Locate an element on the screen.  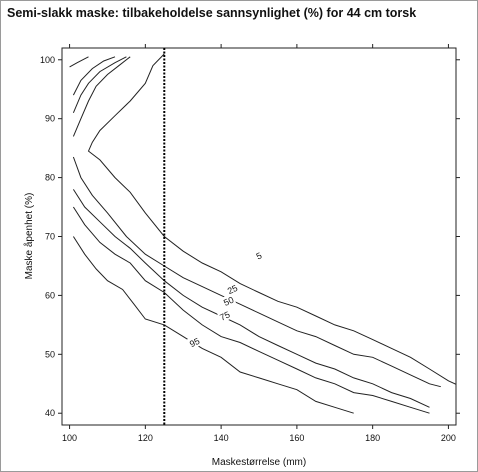
y-tick-label-50: 50 is located at coordinates (50, 354).